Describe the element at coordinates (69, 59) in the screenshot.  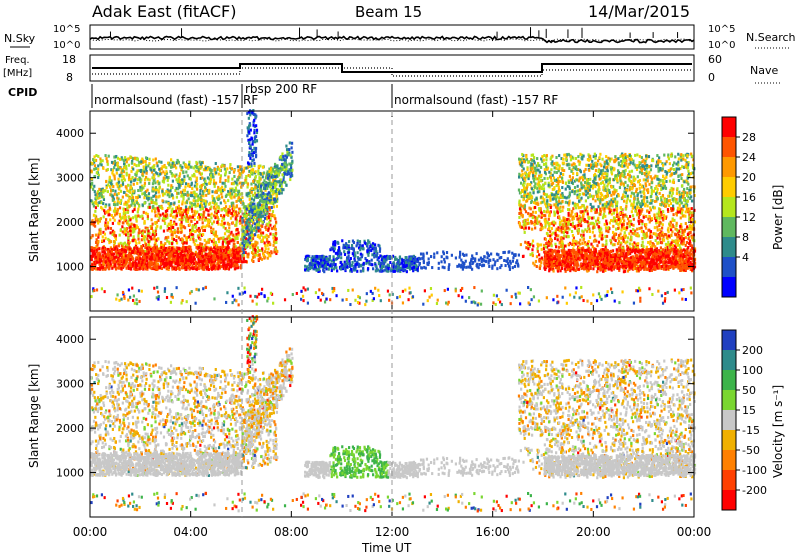
I see `freq-tick-top: 18` at that location.